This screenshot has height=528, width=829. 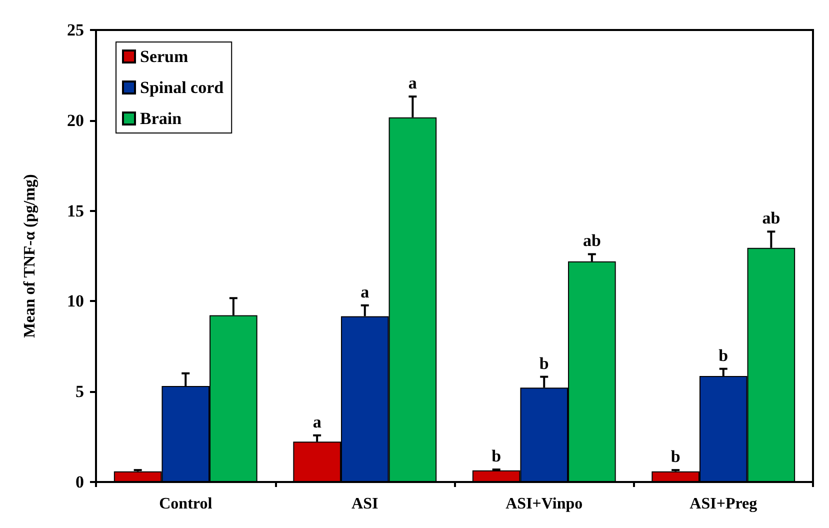 What do you see at coordinates (75, 30) in the screenshot?
I see `y-tick-label: 25` at bounding box center [75, 30].